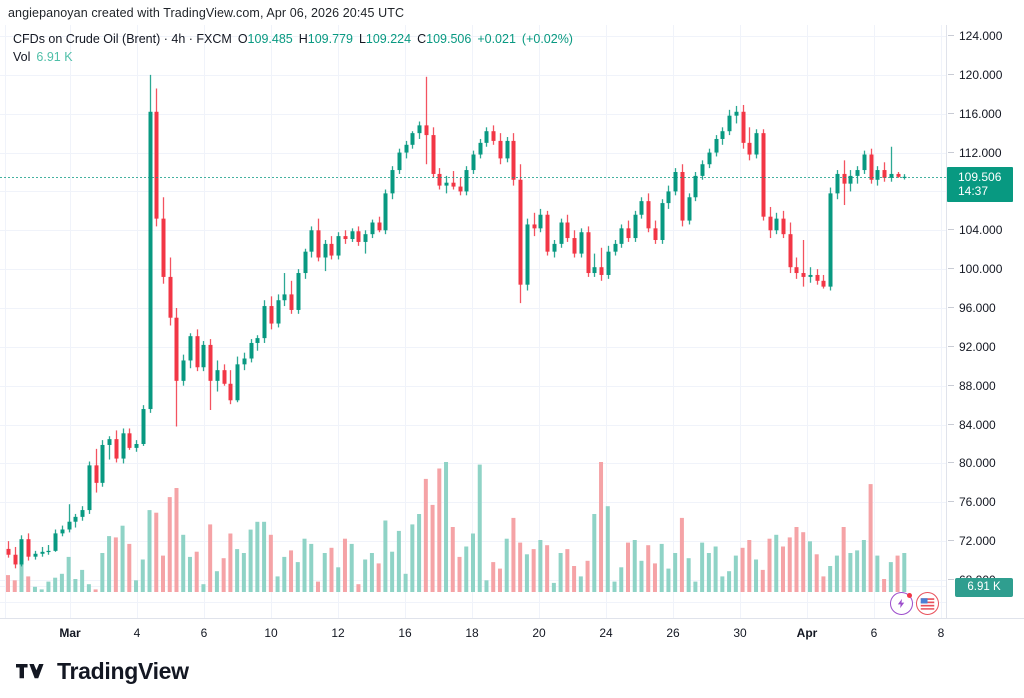  I want to click on footer-bar: TradingView, so click(512, 671).